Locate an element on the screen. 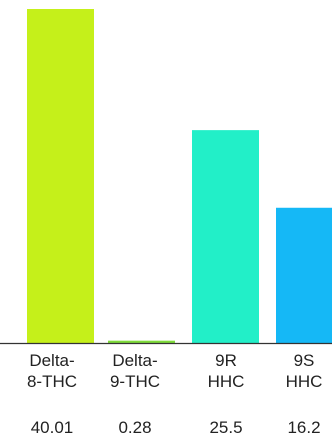  value-label-3: 16.2 is located at coordinates (303, 427).